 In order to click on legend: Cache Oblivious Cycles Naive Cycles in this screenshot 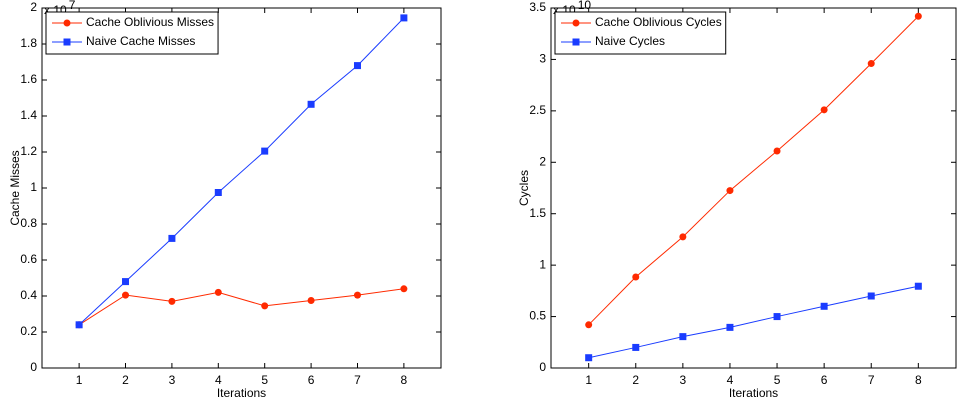, I will do `click(640, 33)`.